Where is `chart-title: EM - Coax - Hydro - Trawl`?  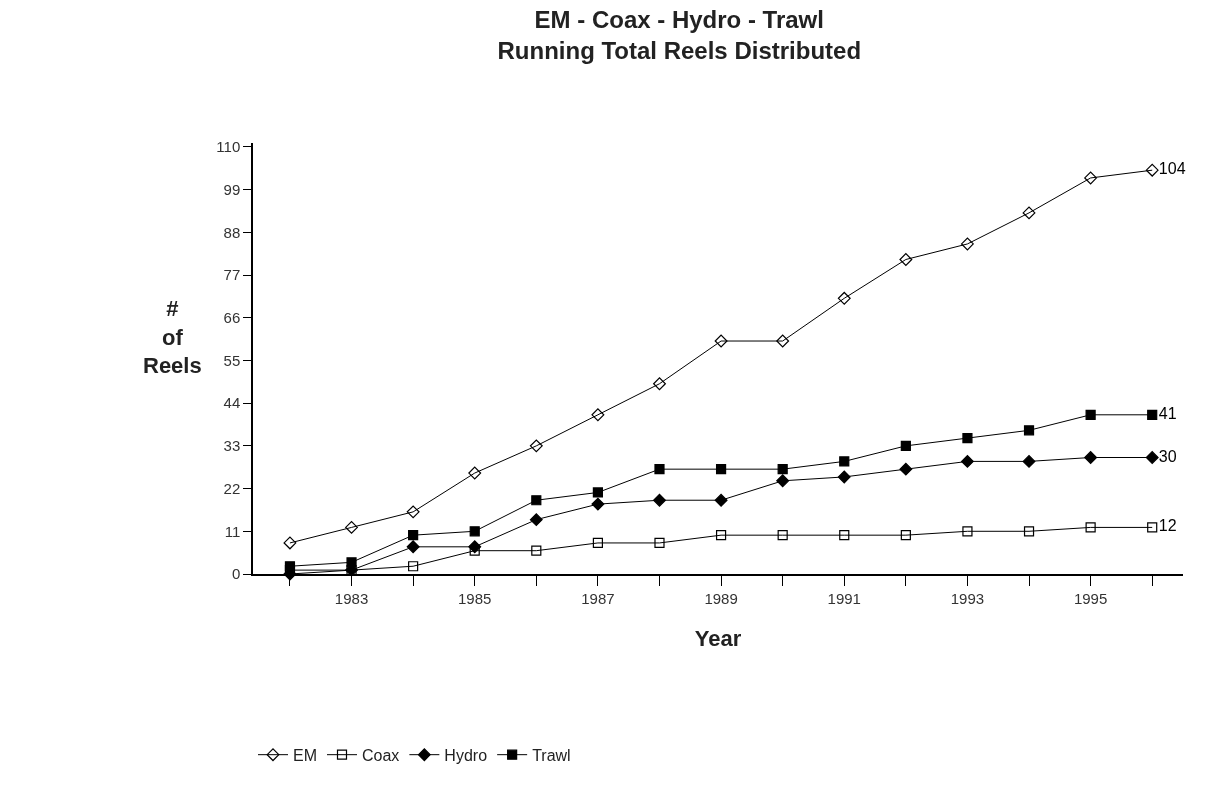
chart-title: EM - Coax - Hydro - Trawl is located at coordinates (679, 20).